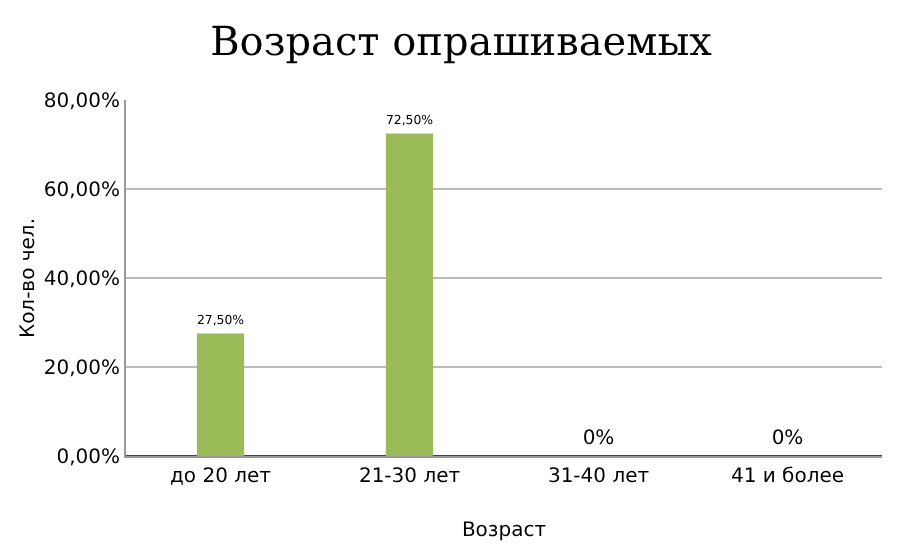  I want to click on chart-title: Возраст опрашиваемых, so click(462, 41).